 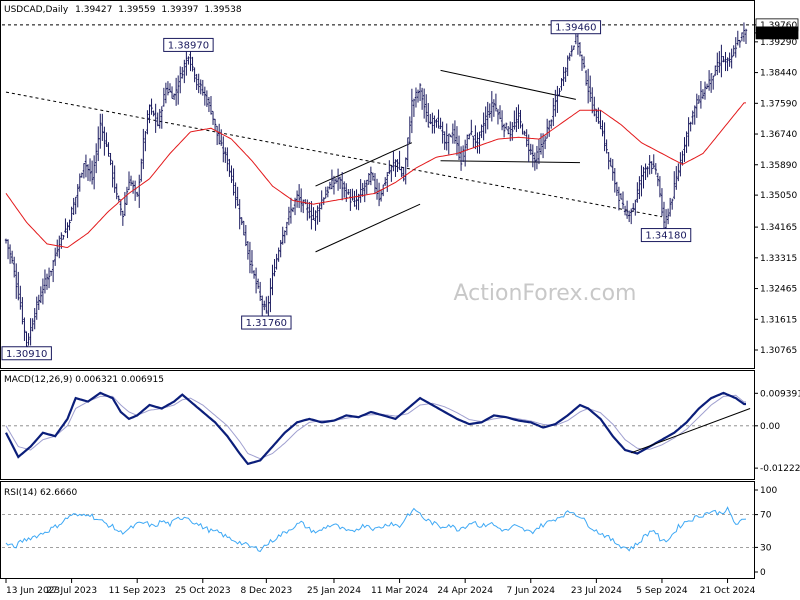 What do you see at coordinates (768, 491) in the screenshot?
I see `y-tick-label: 100` at bounding box center [768, 491].